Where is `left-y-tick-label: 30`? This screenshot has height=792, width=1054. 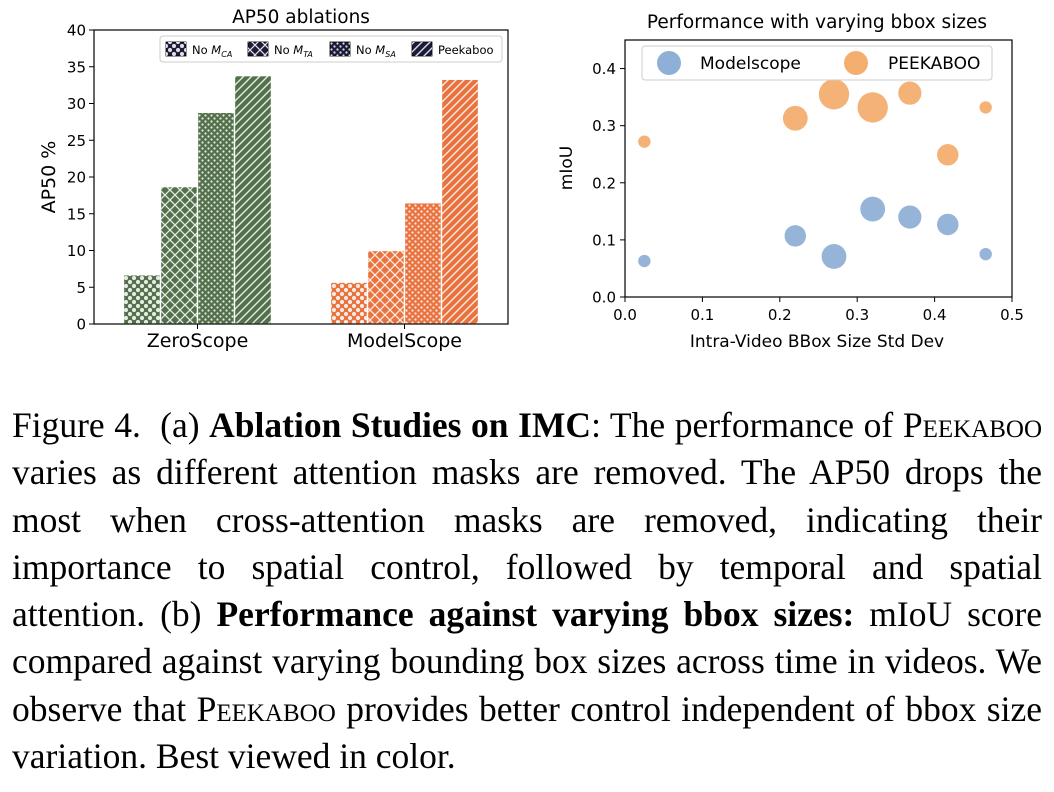
left-y-tick-label: 30 is located at coordinates (76, 104).